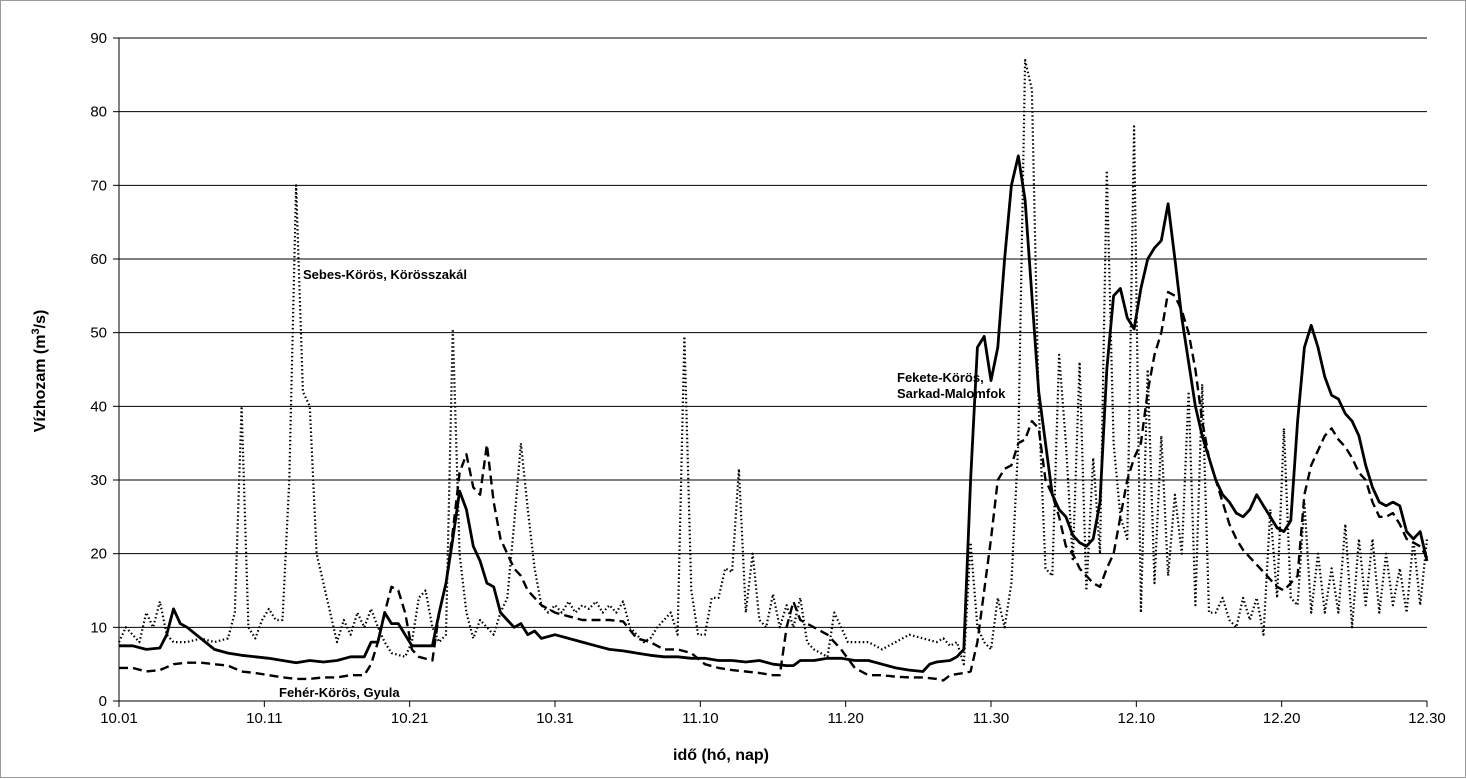 This screenshot has height=779, width=1466. Describe the element at coordinates (40, 384) in the screenshot. I see `y-axis-title-main: Vízhozam (m` at that location.